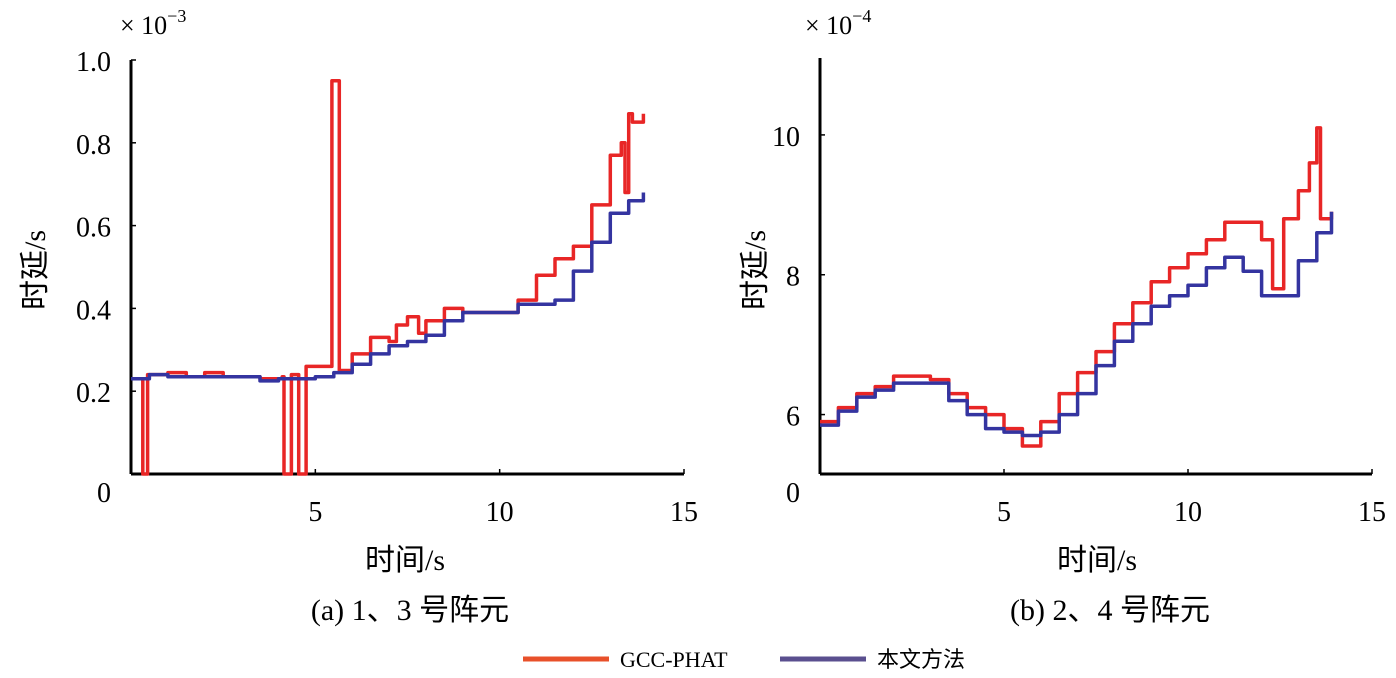  Describe the element at coordinates (93, 393) in the screenshot. I see `y-tick-label: 0.2` at that location.